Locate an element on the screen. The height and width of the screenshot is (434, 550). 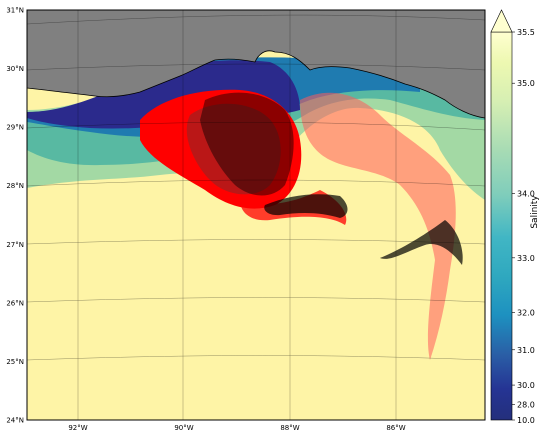
colorbar-tick-label: 34.0 is located at coordinates (526, 193).